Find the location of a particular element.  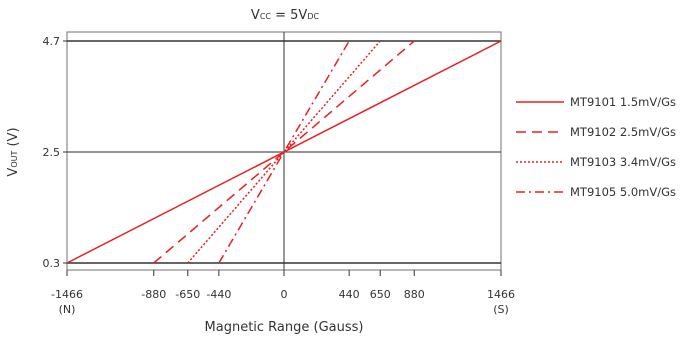

x-tick-label-7: 880 is located at coordinates (414, 294).